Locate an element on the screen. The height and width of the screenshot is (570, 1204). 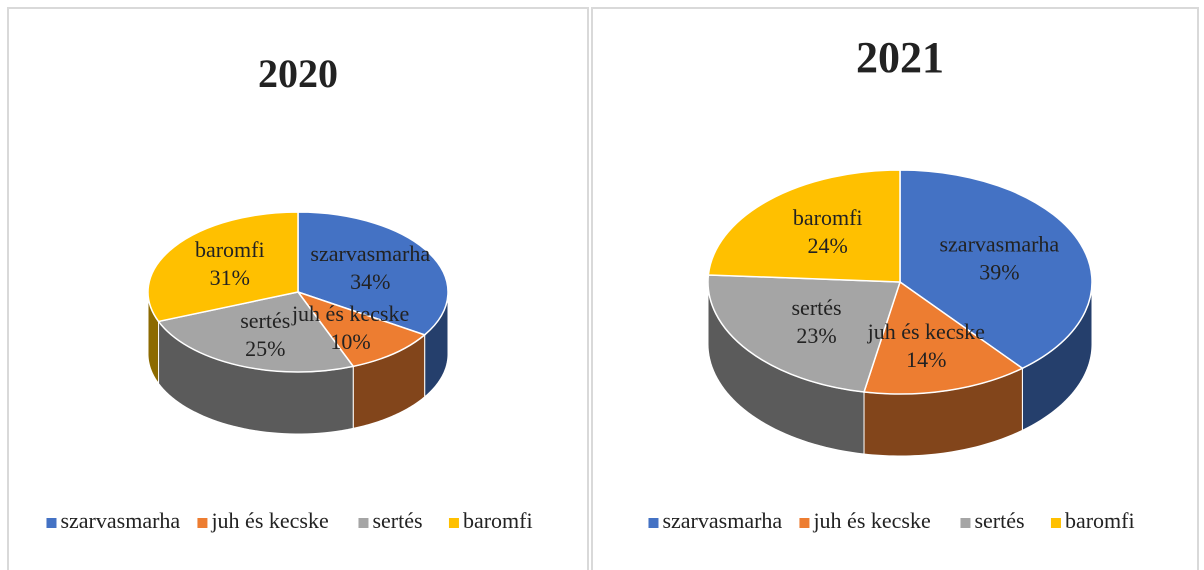
data-label-value: 24% is located at coordinates (828, 245).